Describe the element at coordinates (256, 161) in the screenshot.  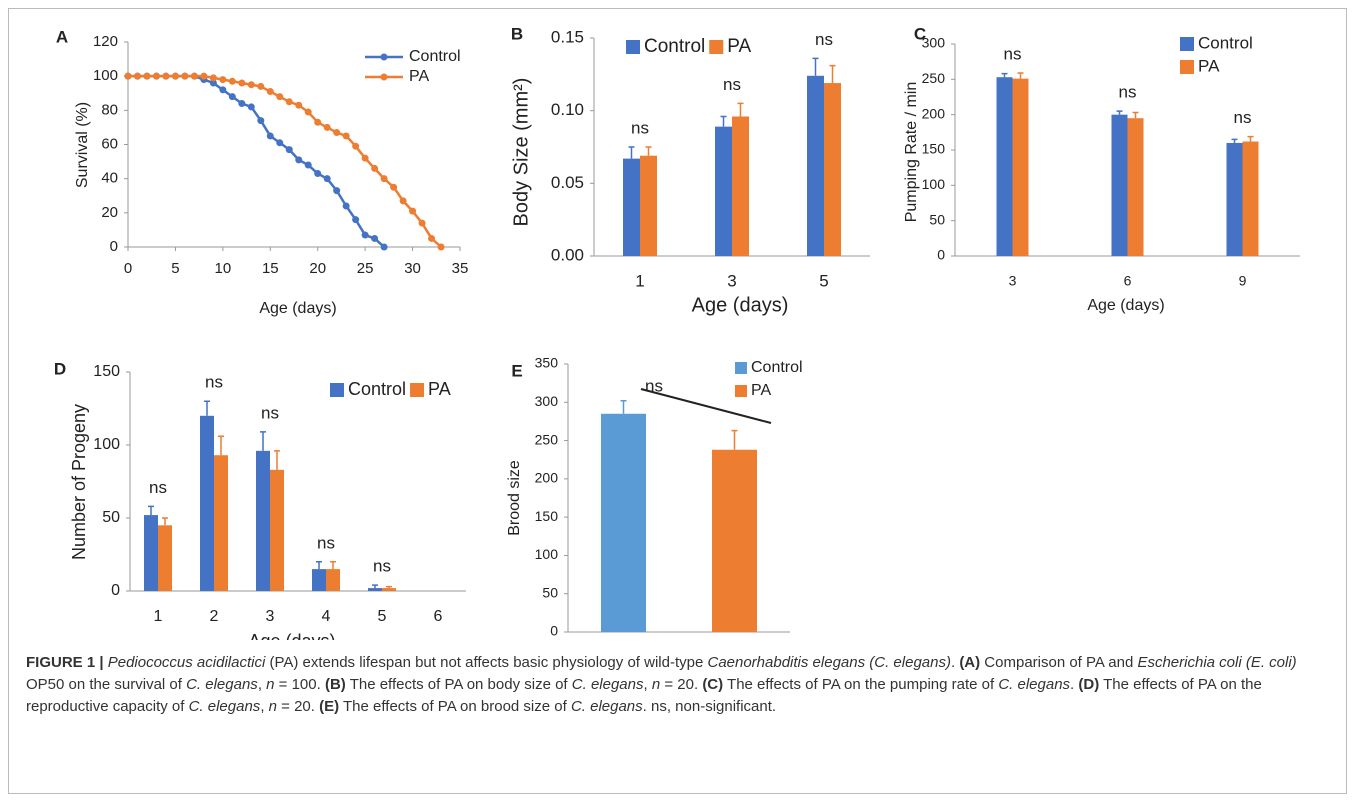
I see `line` at that location.